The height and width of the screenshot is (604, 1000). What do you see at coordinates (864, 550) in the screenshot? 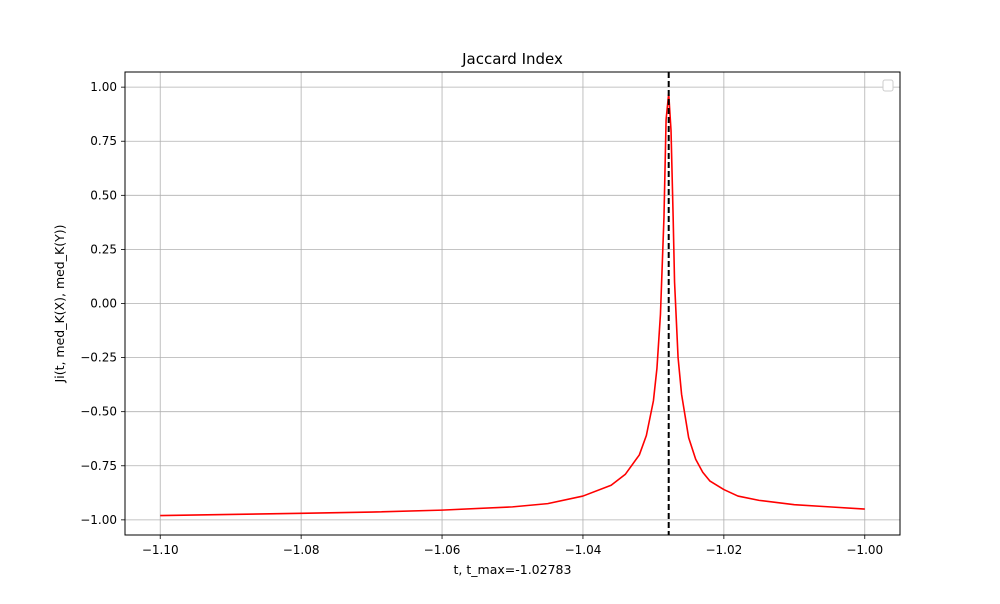
I see `x-tick-label: −1.00` at bounding box center [864, 550].